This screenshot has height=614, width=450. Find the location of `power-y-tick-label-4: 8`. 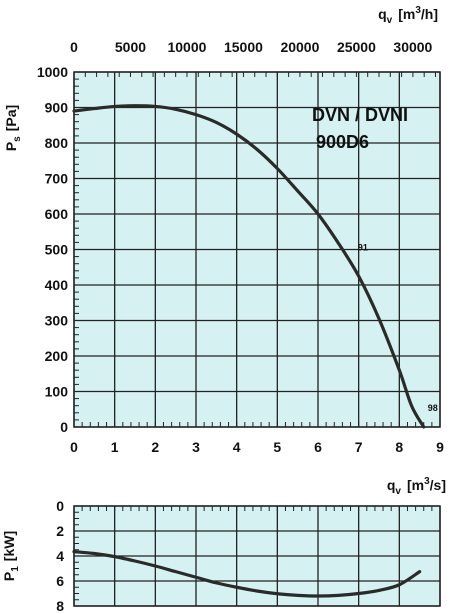

power-y-tick-label-4: 8 is located at coordinates (60, 606).